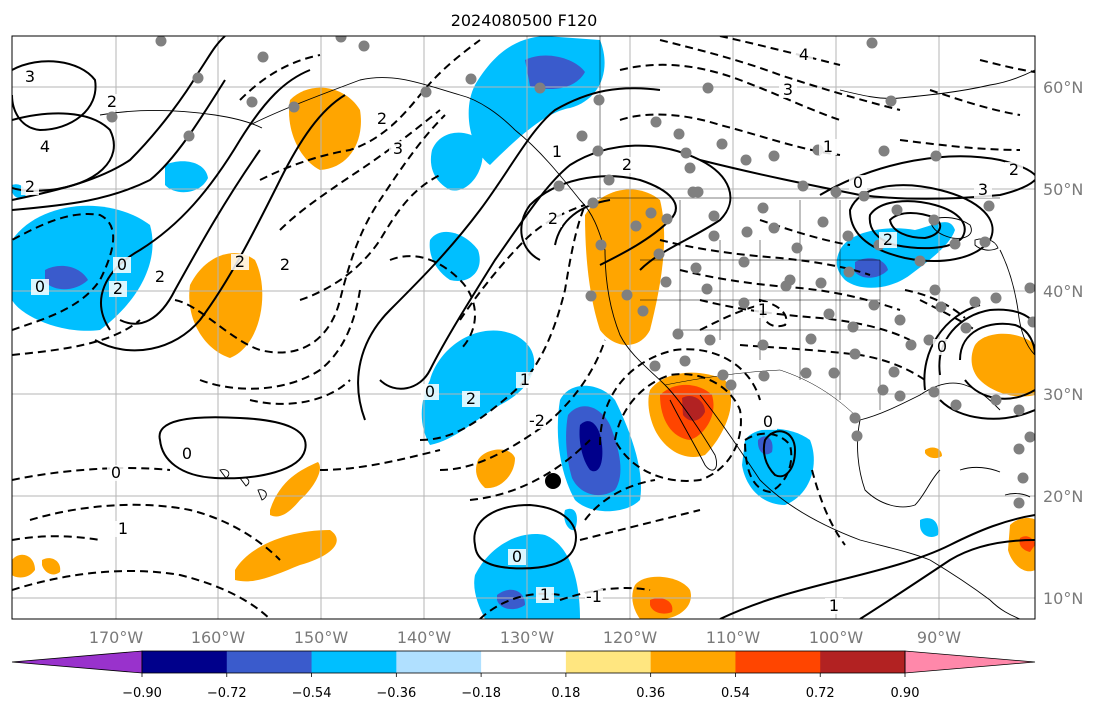 Image resolution: width=1105 pixels, height=712 pixels. What do you see at coordinates (312, 693) in the screenshot?
I see `colorbar-tick-label: −0.54` at bounding box center [312, 693].